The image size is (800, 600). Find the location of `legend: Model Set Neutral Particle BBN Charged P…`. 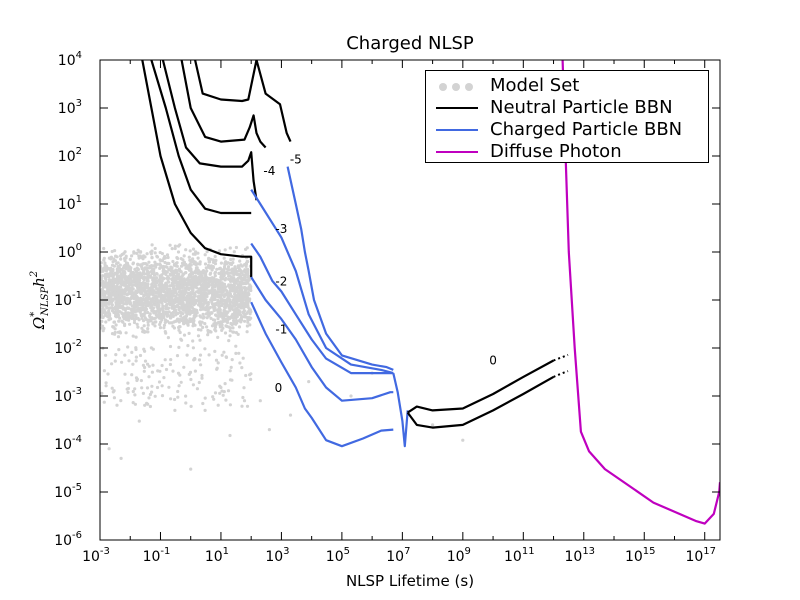

legend: Model Set Neutral Particle BBN Charged P… is located at coordinates (567, 116).